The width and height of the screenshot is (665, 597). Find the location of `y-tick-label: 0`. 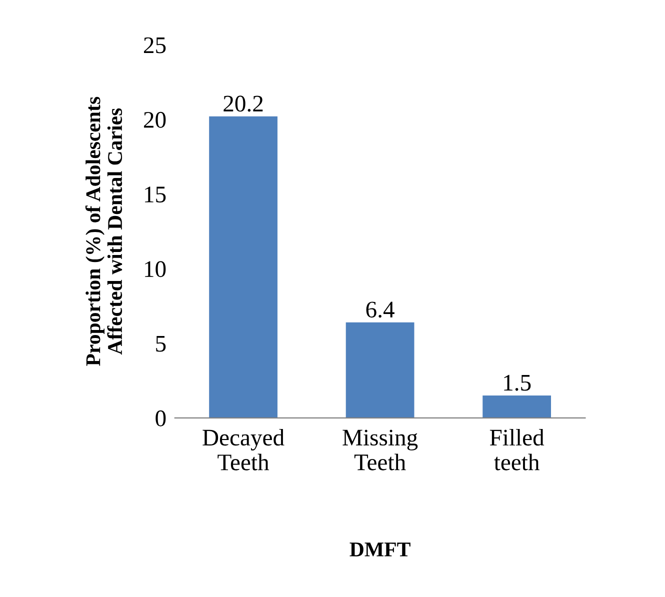

y-tick-label: 0 is located at coordinates (161, 418).